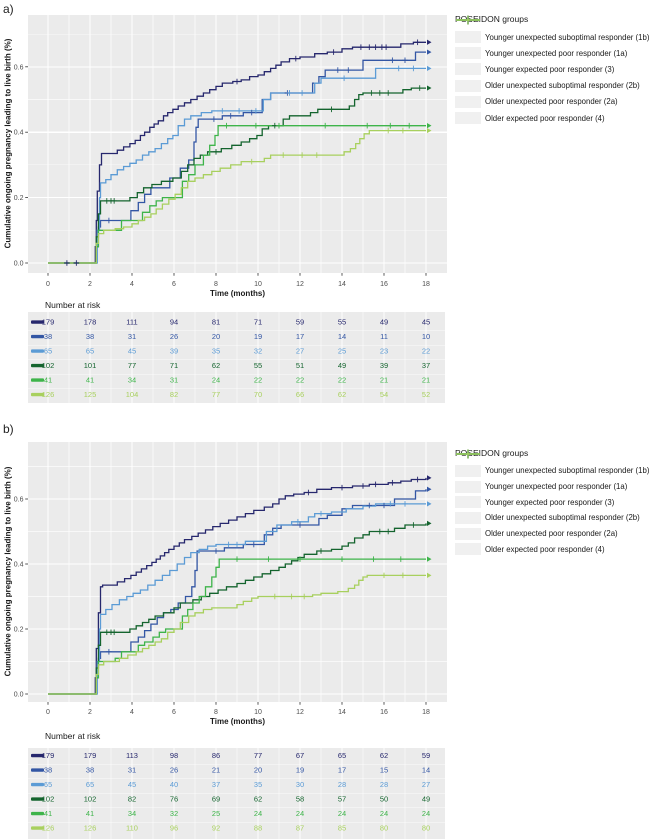  Describe the element at coordinates (216, 284) in the screenshot. I see `x-tick-label: 8` at that location.